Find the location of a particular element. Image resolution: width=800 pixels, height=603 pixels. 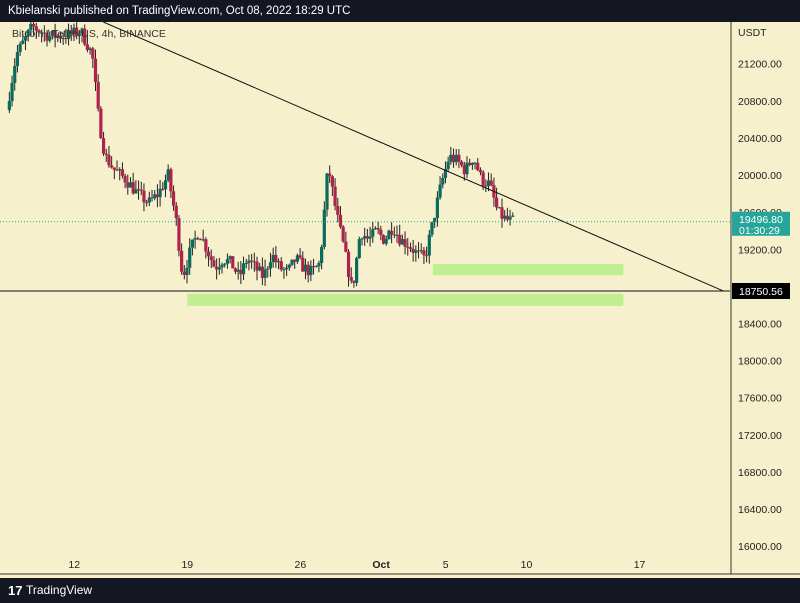

time-tick-label: Oct is located at coordinates (381, 565).